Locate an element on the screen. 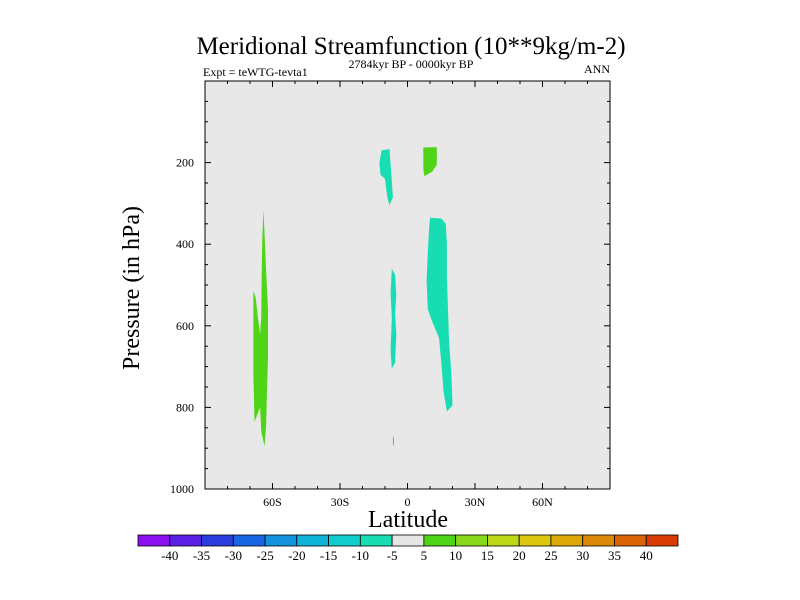  colorbar-label: 15 is located at coordinates (487, 555).